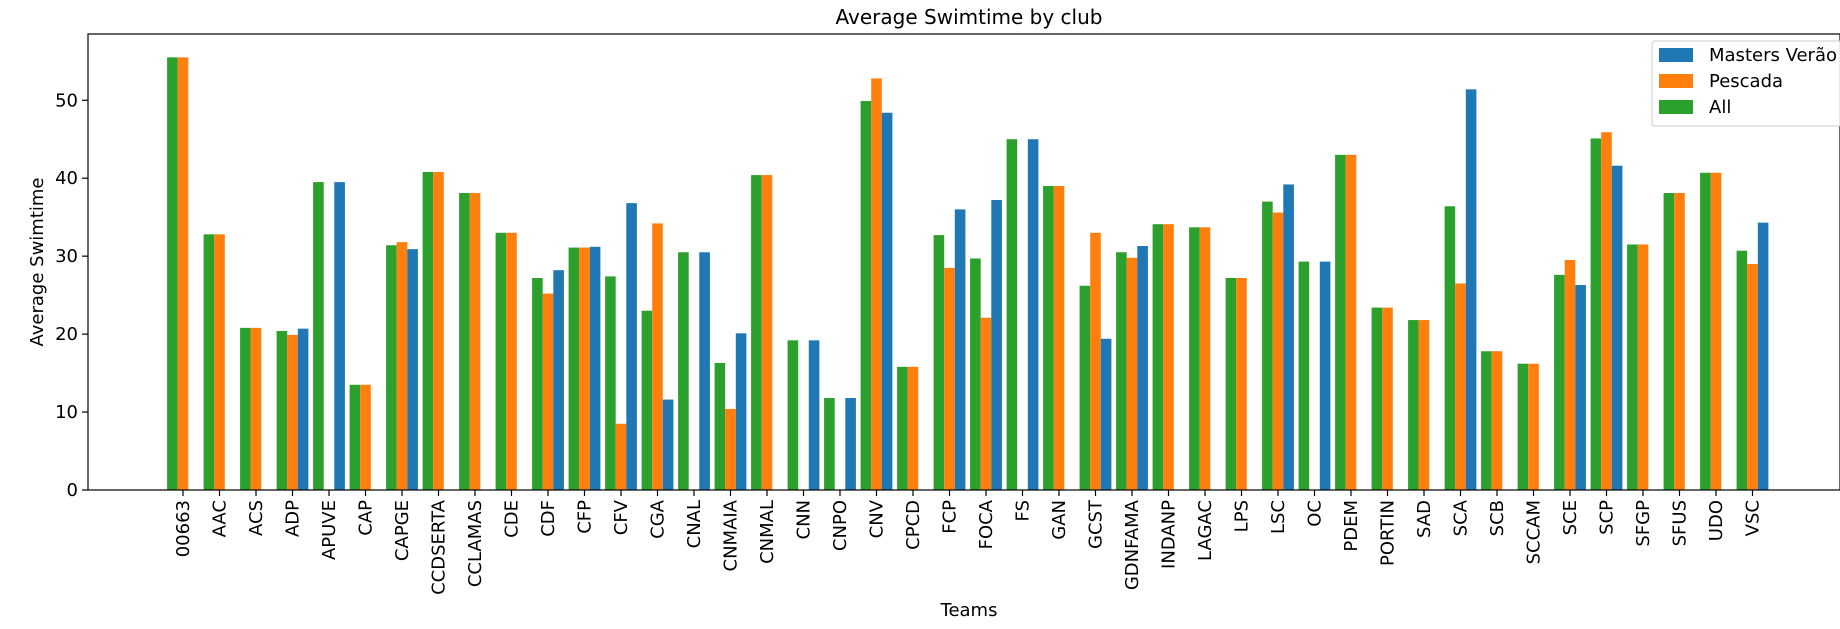  Describe the element at coordinates (293, 518) in the screenshot. I see `x-tick-label: ADP` at that location.